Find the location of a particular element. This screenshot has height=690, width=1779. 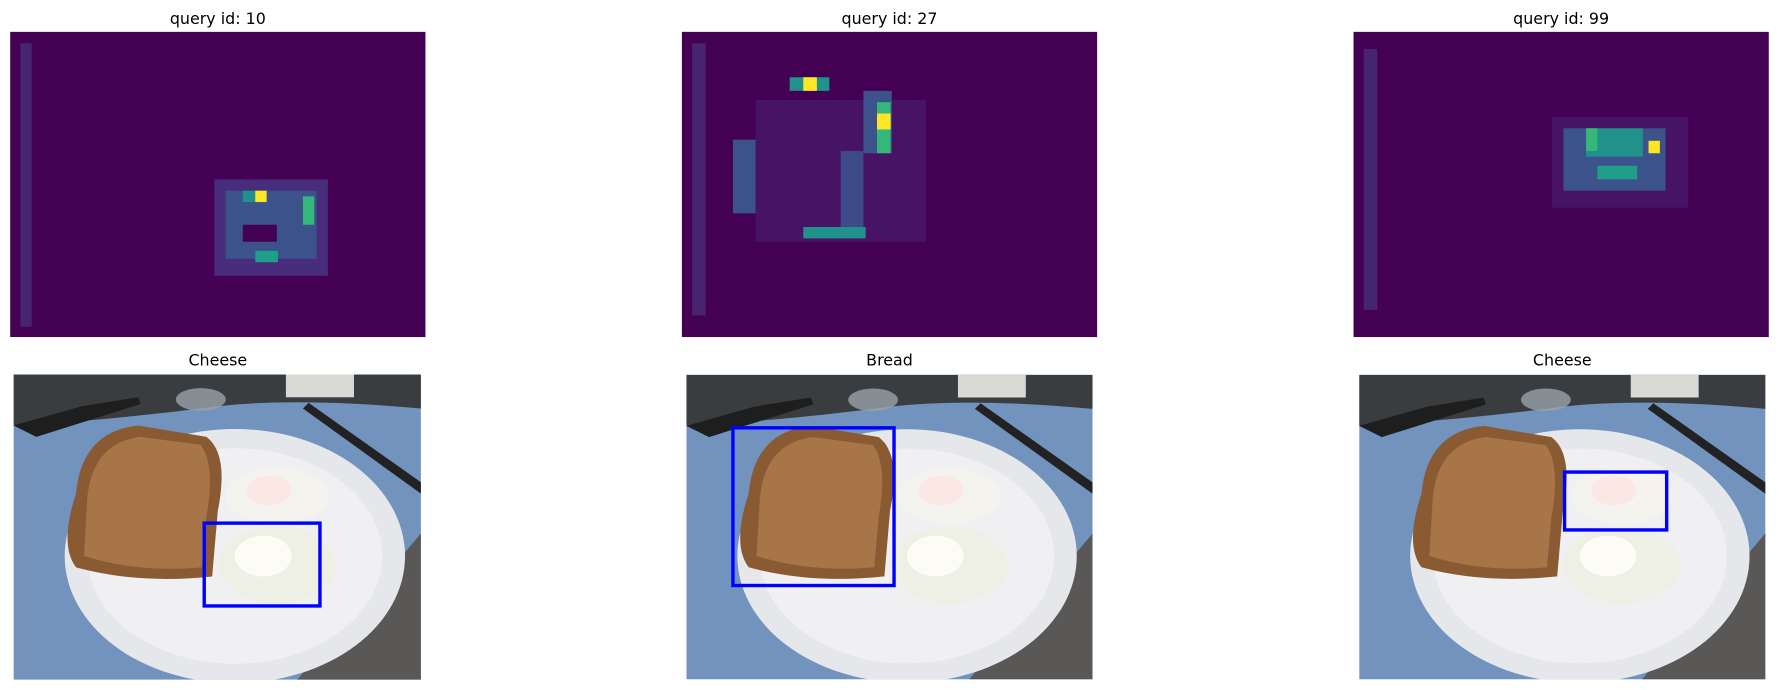

panel-label: Bread is located at coordinates (889, 359).